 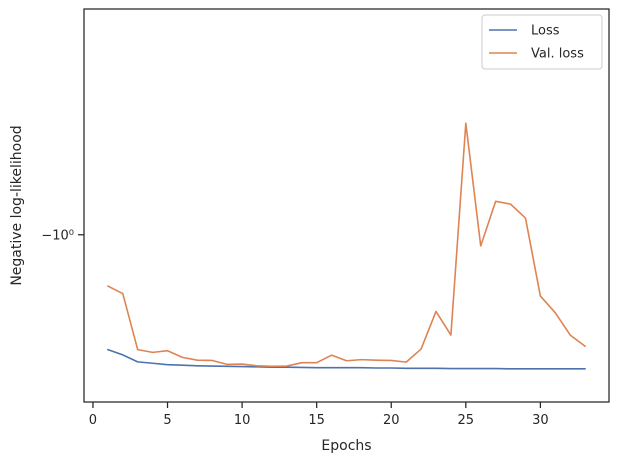 I want to click on x-tick-label: 10, so click(x=242, y=420).